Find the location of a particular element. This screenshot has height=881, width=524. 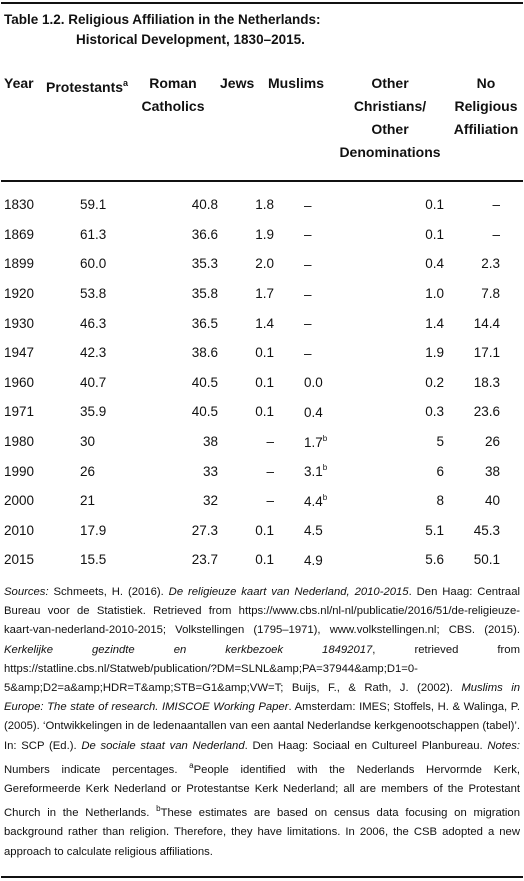

caption-line-2: Historical Development, 1830–2015. is located at coordinates (190, 39).